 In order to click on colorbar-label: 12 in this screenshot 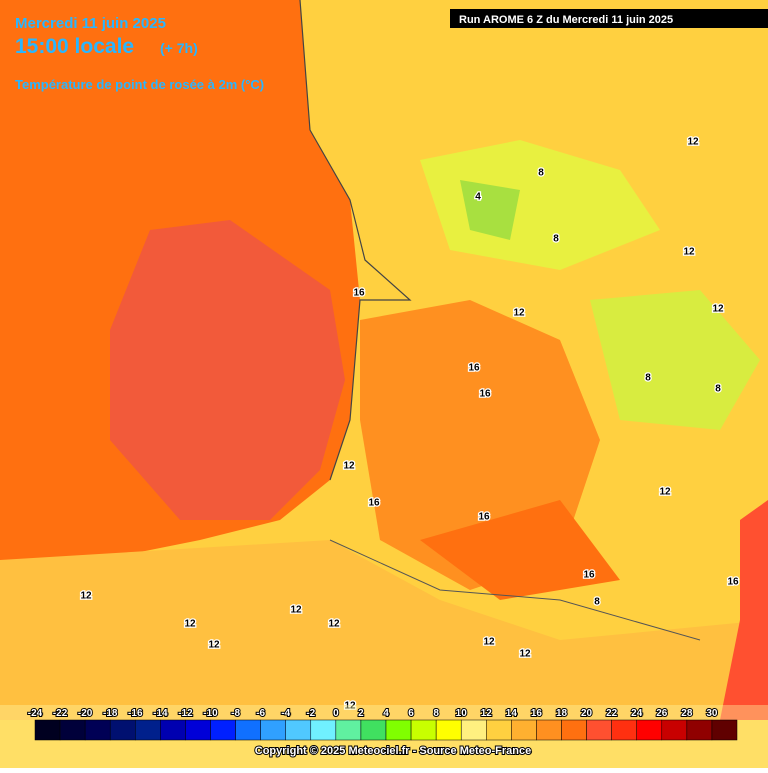, I will do `click(487, 713)`.